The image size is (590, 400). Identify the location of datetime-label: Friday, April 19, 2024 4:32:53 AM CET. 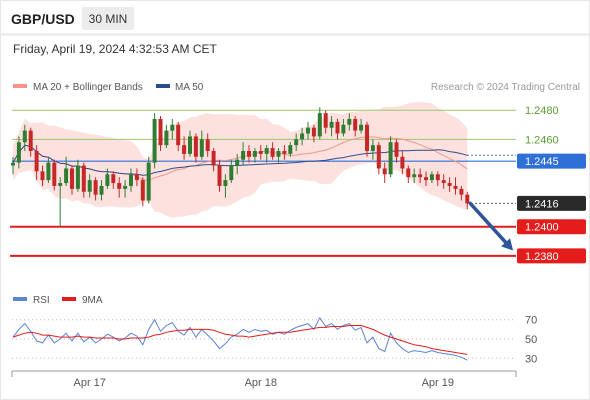
(115, 49).